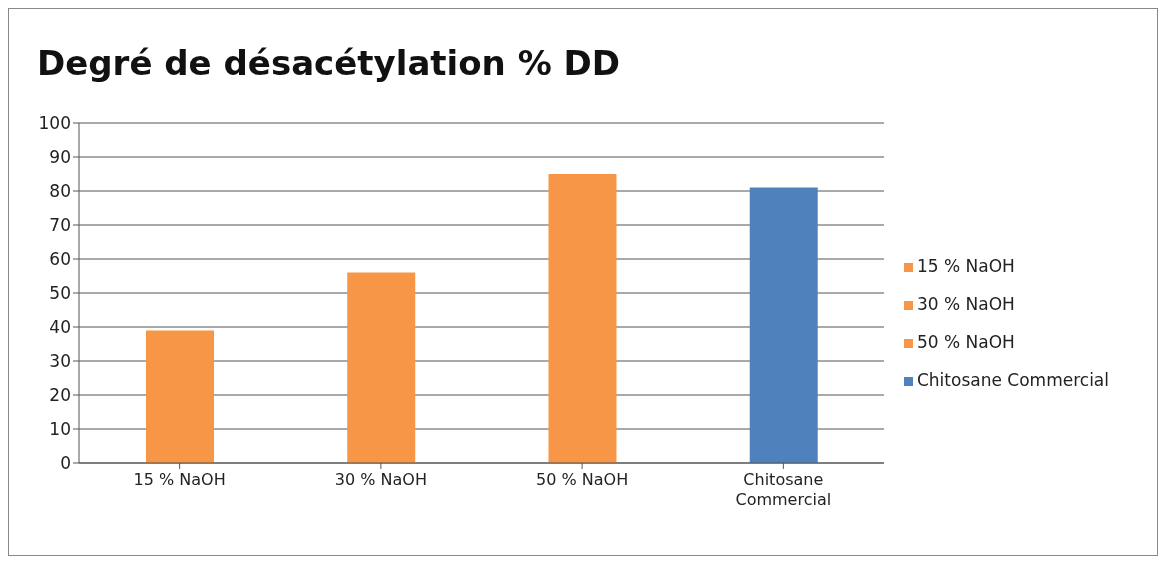 This screenshot has width=1171, height=570. Describe the element at coordinates (783, 489) in the screenshot. I see `x-tick-label: Chitosane Commercial` at that location.